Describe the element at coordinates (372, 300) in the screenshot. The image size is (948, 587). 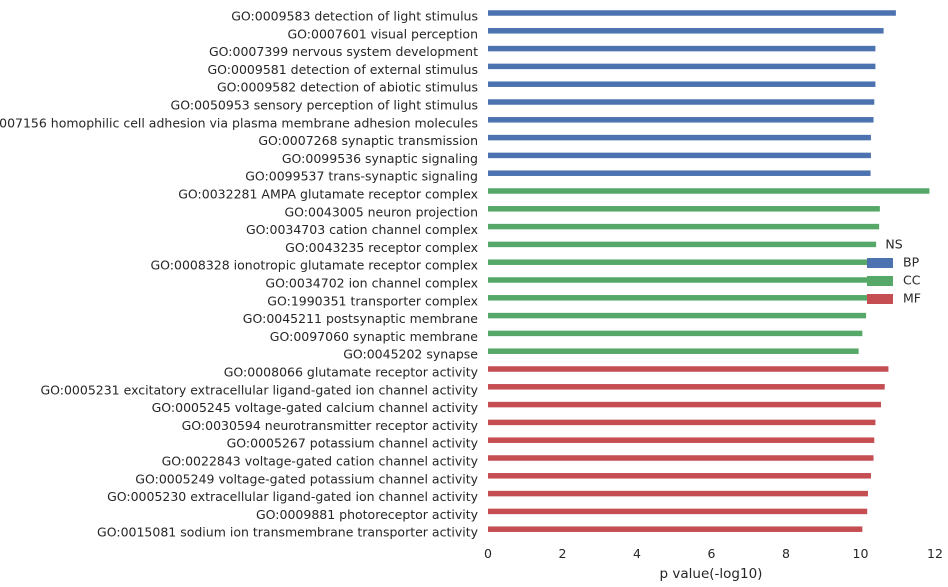
I see `category-label: GO:1990351 transporter complex` at that location.